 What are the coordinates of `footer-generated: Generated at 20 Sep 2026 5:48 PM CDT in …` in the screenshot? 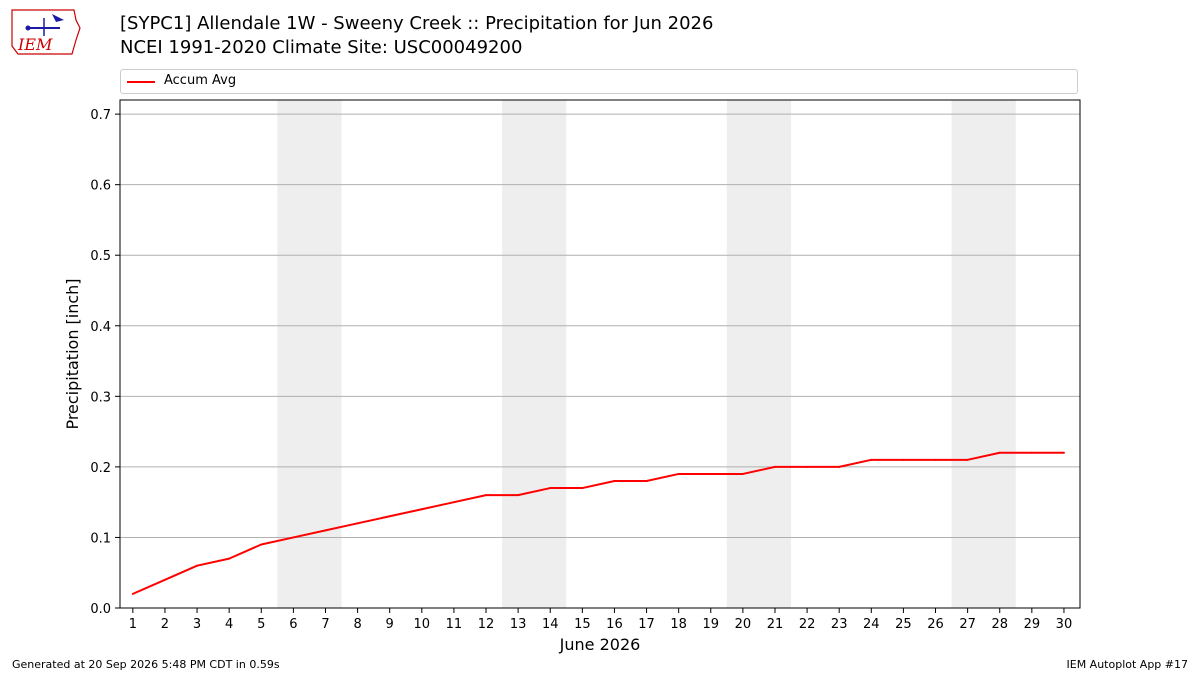 It's located at (146, 664).